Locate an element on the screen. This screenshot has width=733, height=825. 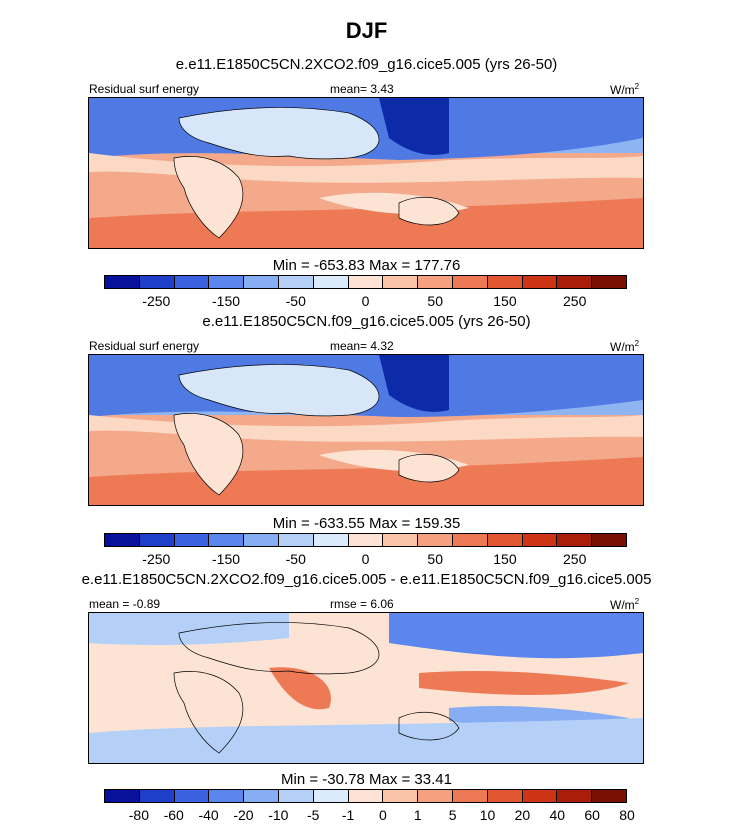
colorbar-tick-label: -40 is located at coordinates (208, 815).